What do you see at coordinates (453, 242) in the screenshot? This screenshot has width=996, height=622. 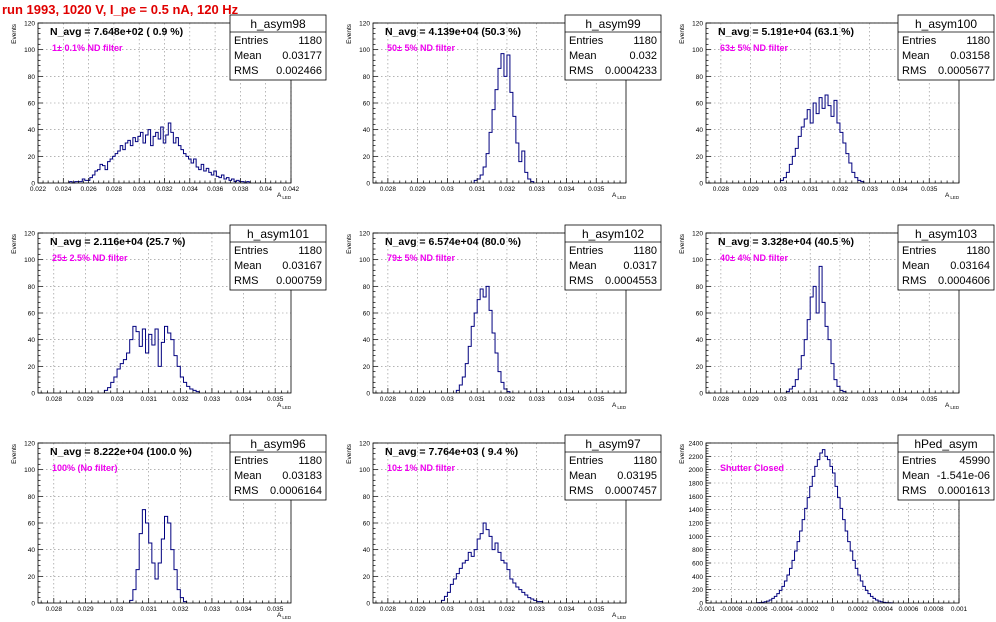 I see `navg-label: N_avg = 6.574e+04 (80.0 %)` at bounding box center [453, 242].